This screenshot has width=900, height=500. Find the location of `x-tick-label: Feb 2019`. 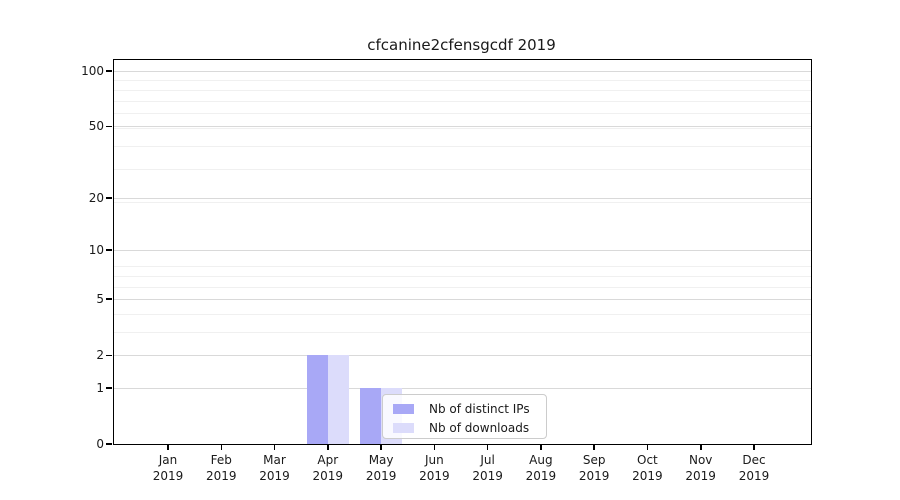

x-tick-label: Feb 2019 is located at coordinates (221, 468).